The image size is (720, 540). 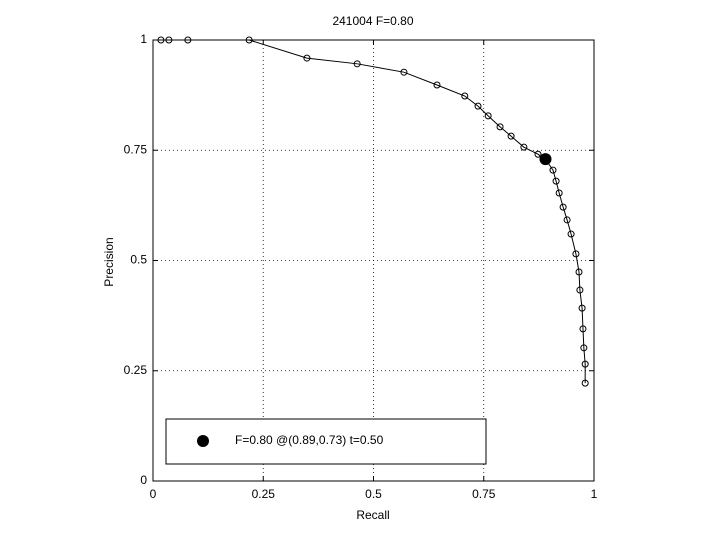 What do you see at coordinates (153, 494) in the screenshot?
I see `x-tick-label: 0` at bounding box center [153, 494].